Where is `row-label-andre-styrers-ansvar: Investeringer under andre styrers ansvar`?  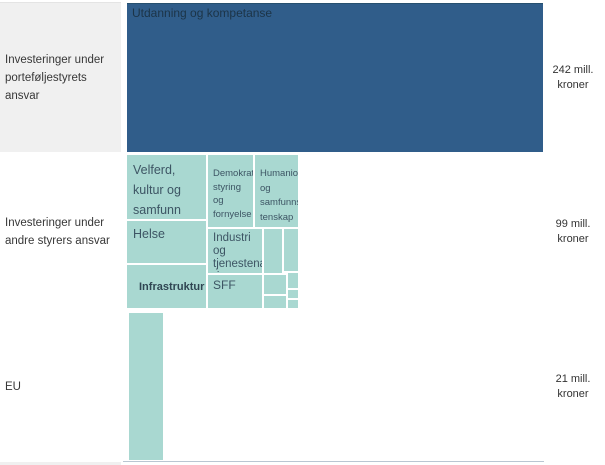 row-label-andre-styrers-ansvar: Investeringer under andre styrers ansvar is located at coordinates (60, 231).